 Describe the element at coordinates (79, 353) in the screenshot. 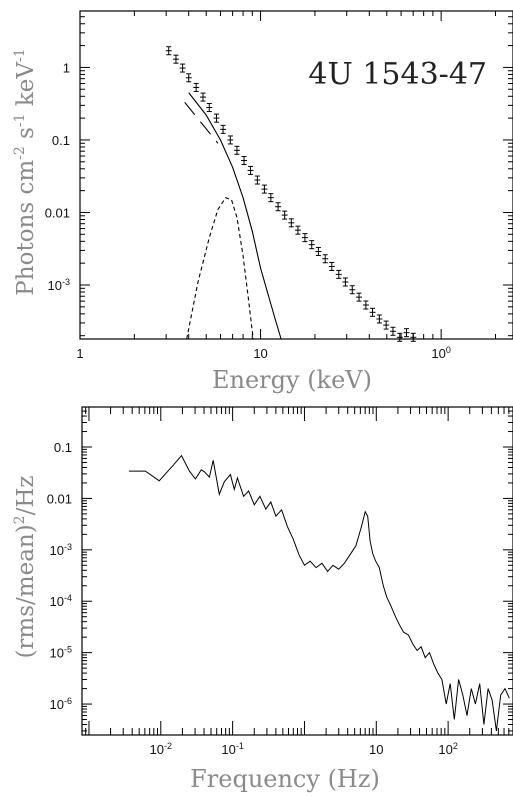

I see `energy-x-tick-label: 1` at that location.